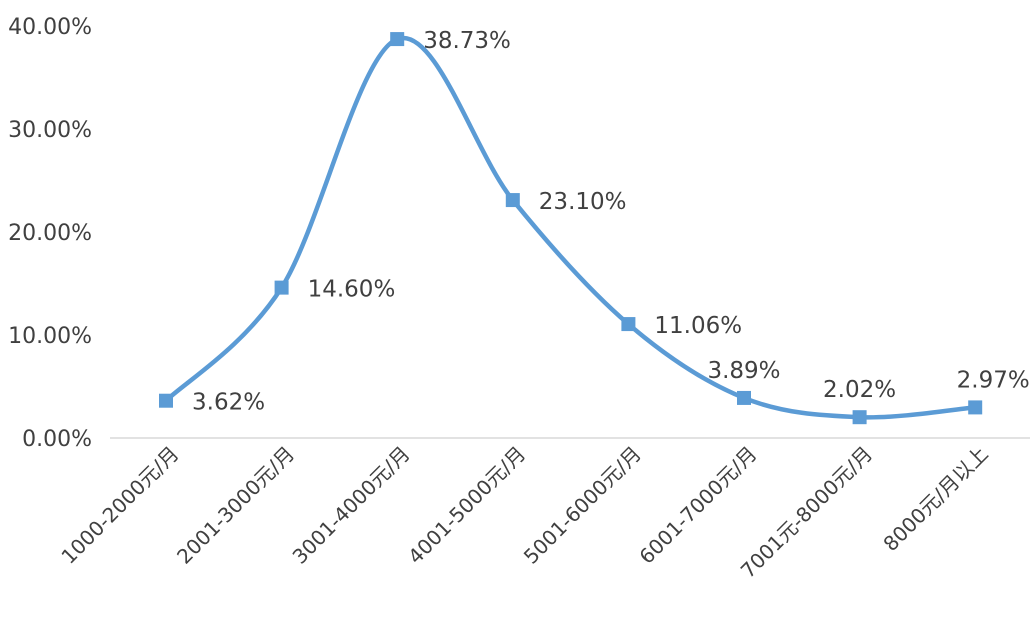  I want to click on data-label: 3.62%, so click(228, 403).